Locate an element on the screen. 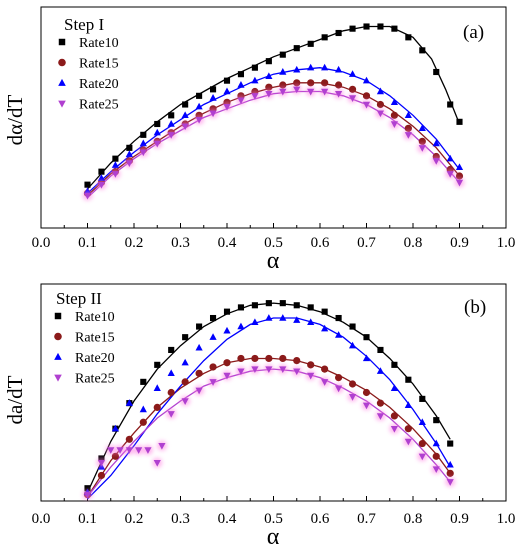  legend-marker-rate20 is located at coordinates (58, 356).